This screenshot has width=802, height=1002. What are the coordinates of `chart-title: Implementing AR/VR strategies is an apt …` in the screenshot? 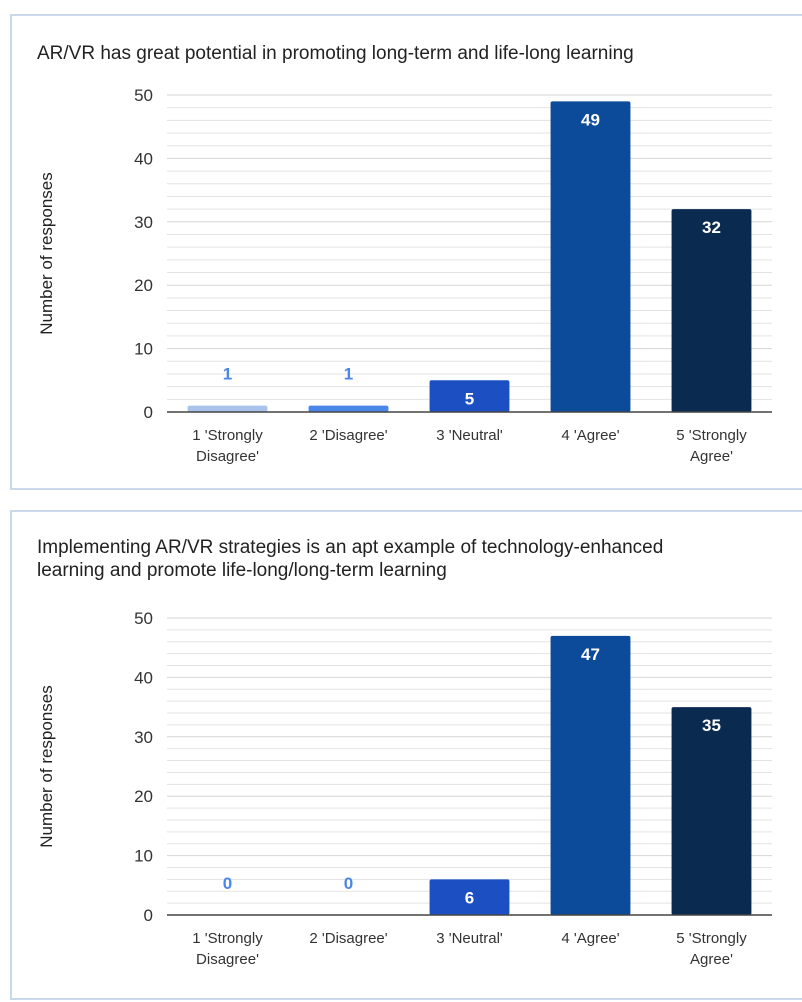 It's located at (350, 559).